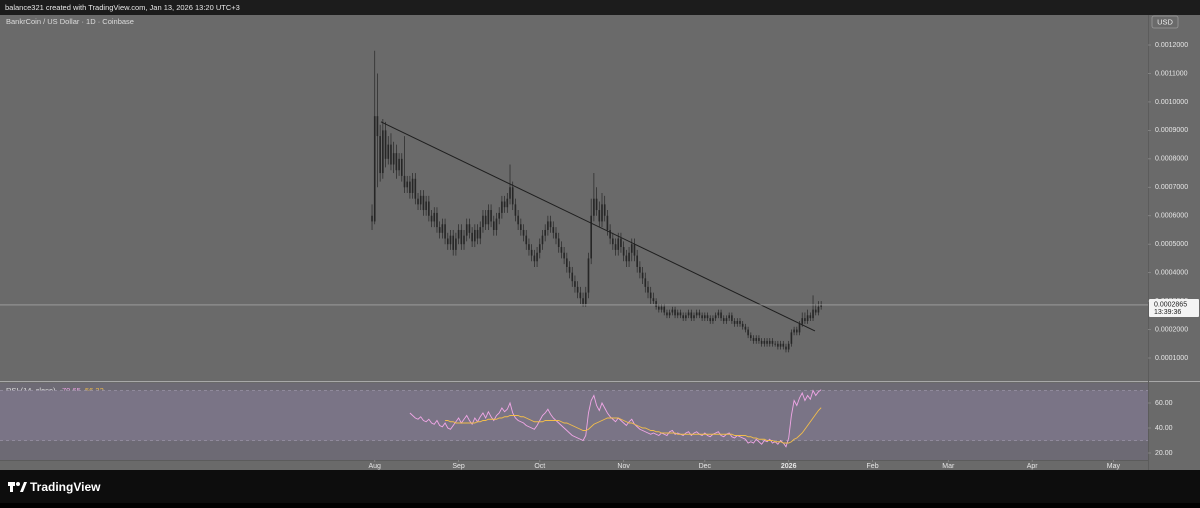  Describe the element at coordinates (94, 390) in the screenshot. I see `rsi-ma-value: 56.22` at that location.